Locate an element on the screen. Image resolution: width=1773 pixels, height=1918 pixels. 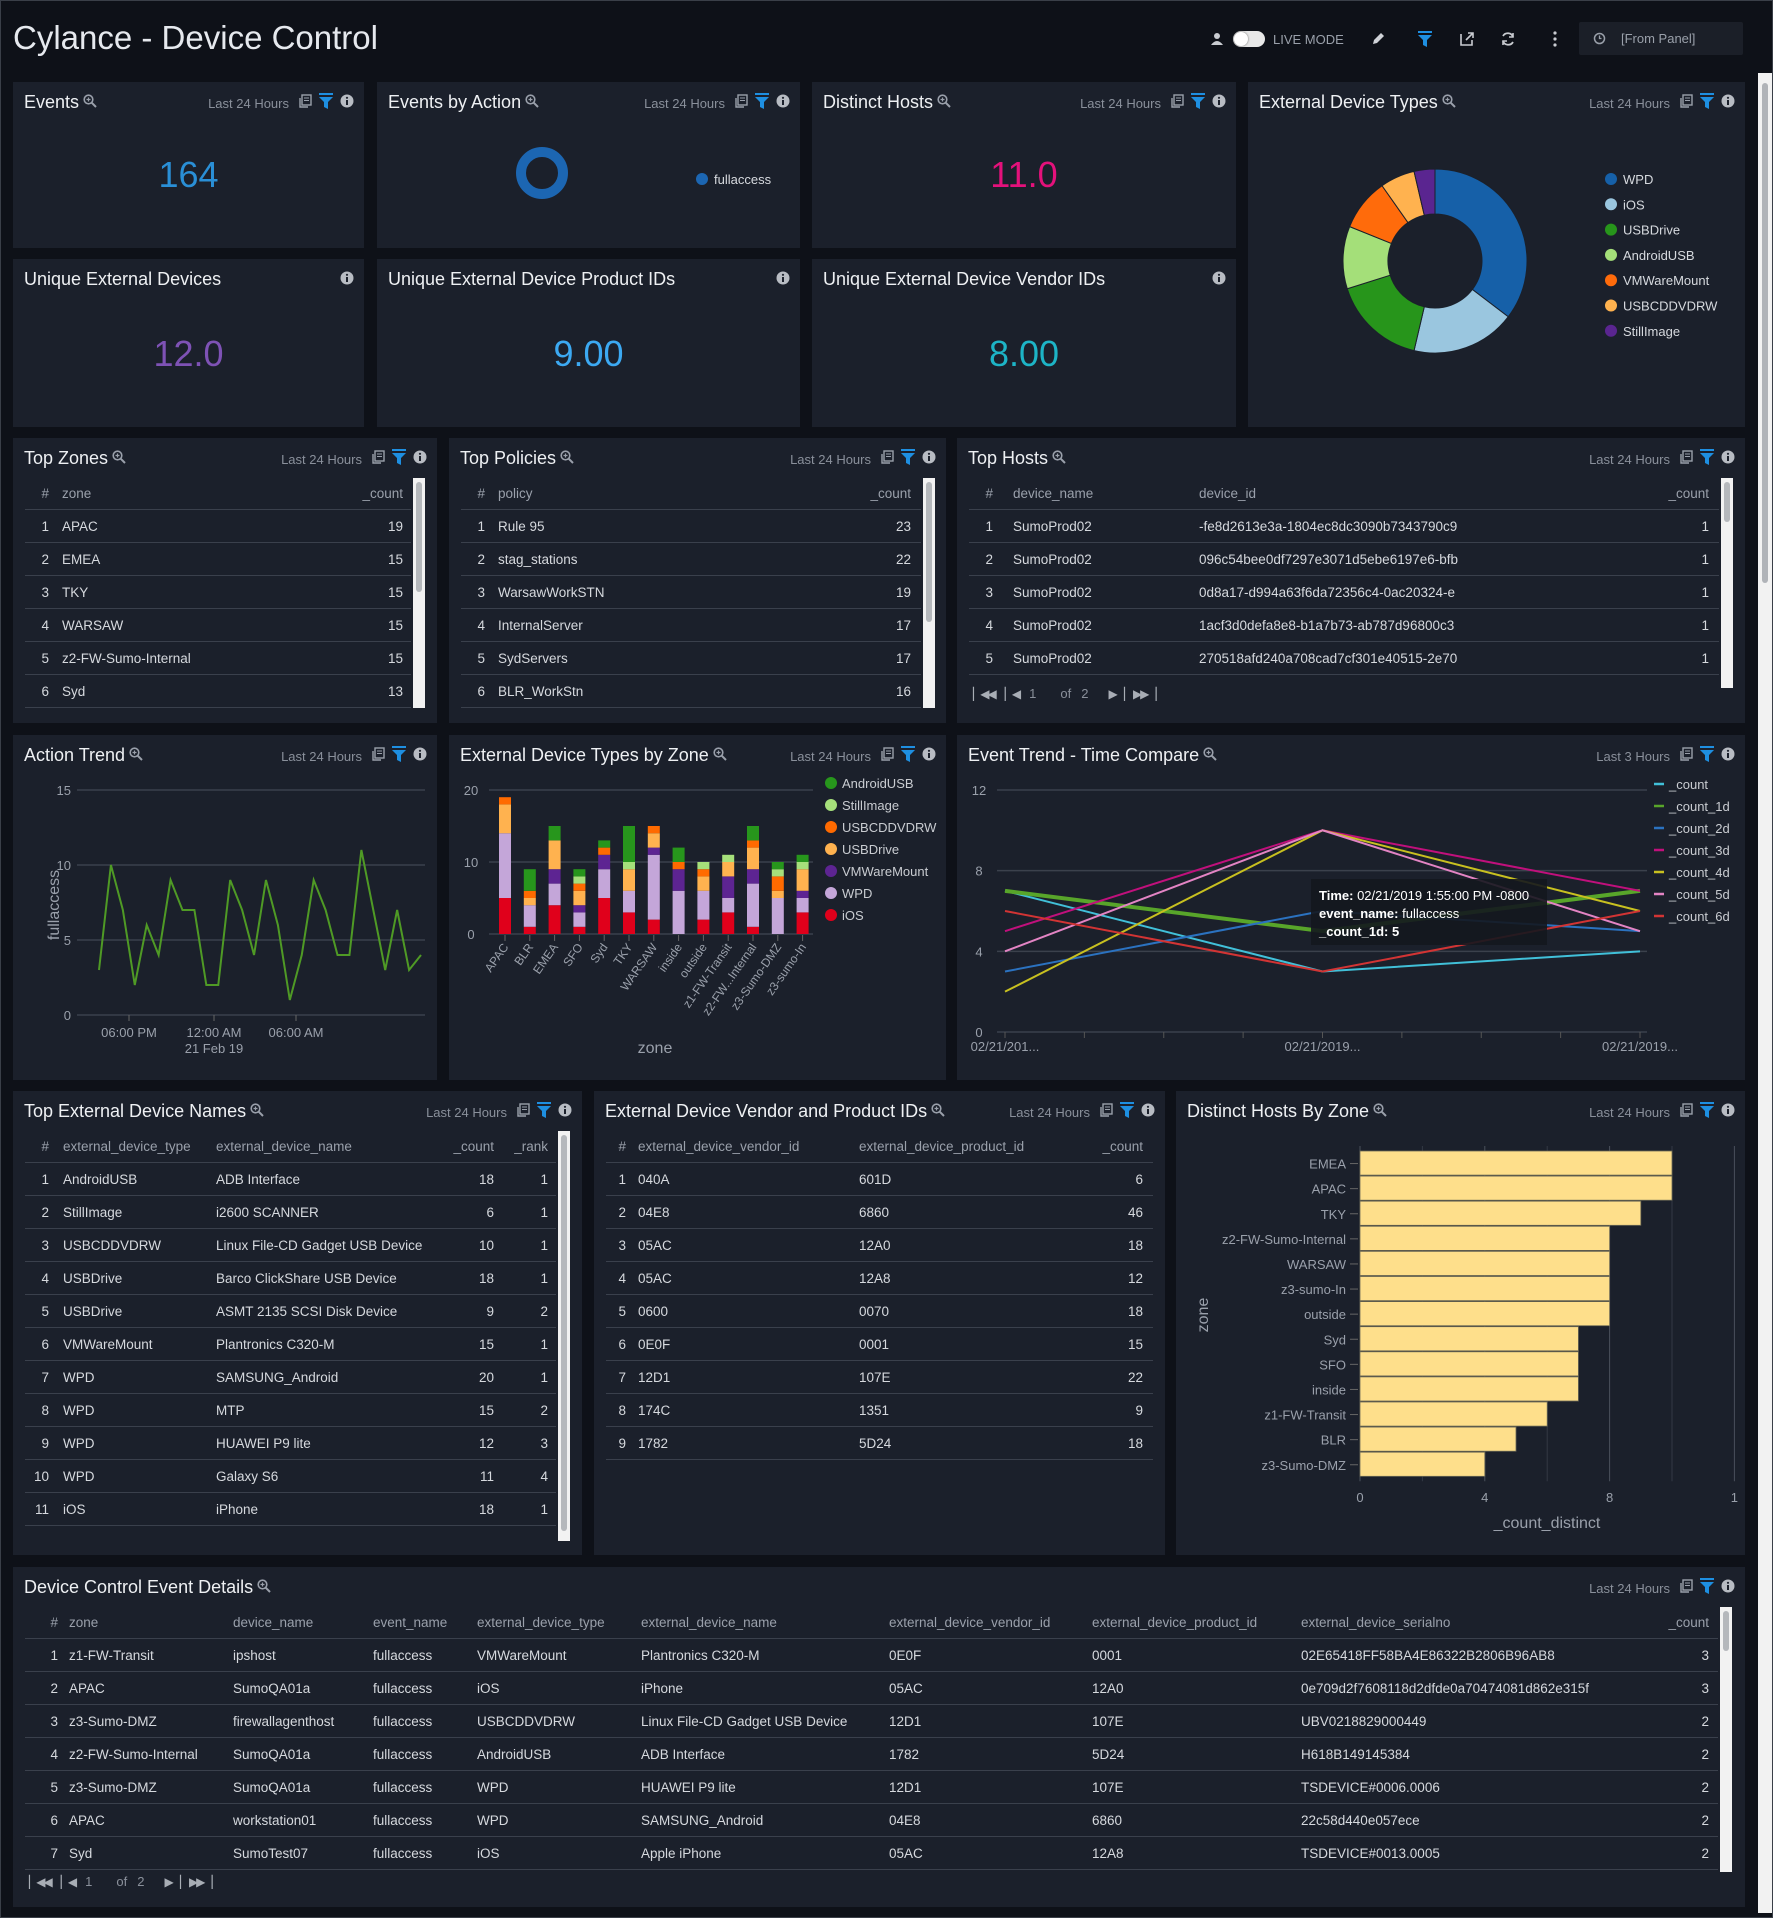
column-header: device_id is located at coordinates (1228, 493).